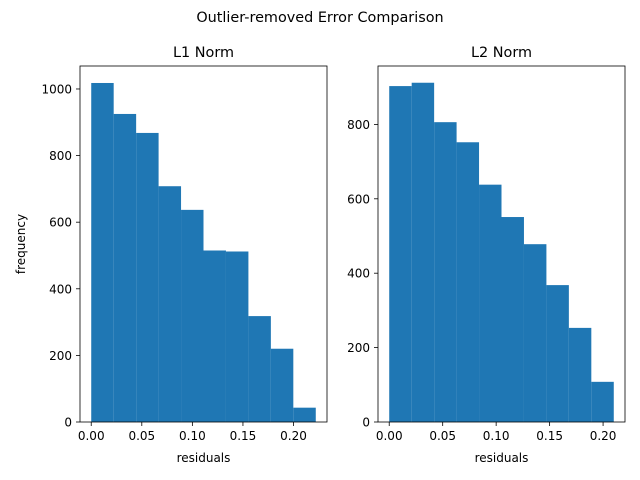  I want to click on figure-suptitle: Outlier-removed Error Comparison, so click(319, 18).